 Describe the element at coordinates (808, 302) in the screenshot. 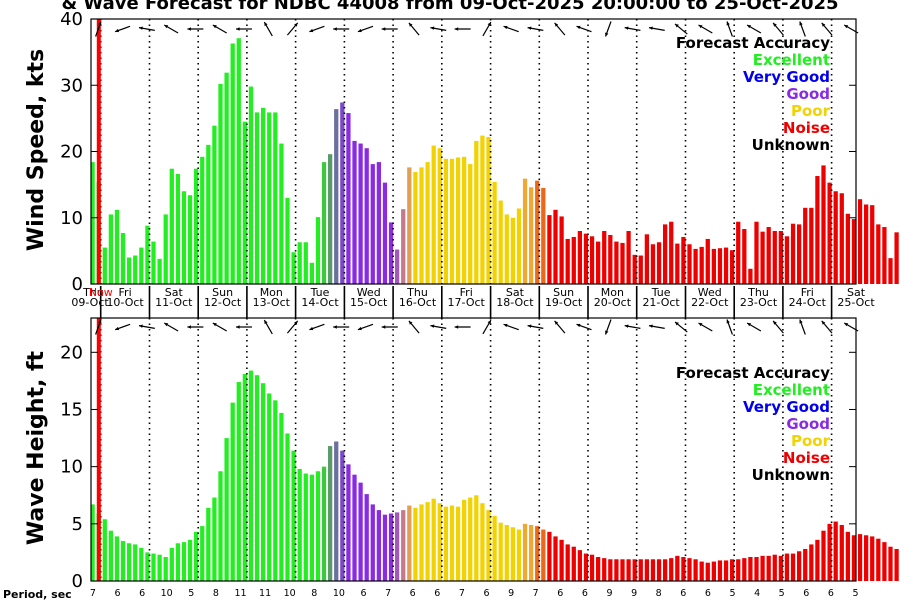

I see `day-date-label: 24-Oct` at that location.